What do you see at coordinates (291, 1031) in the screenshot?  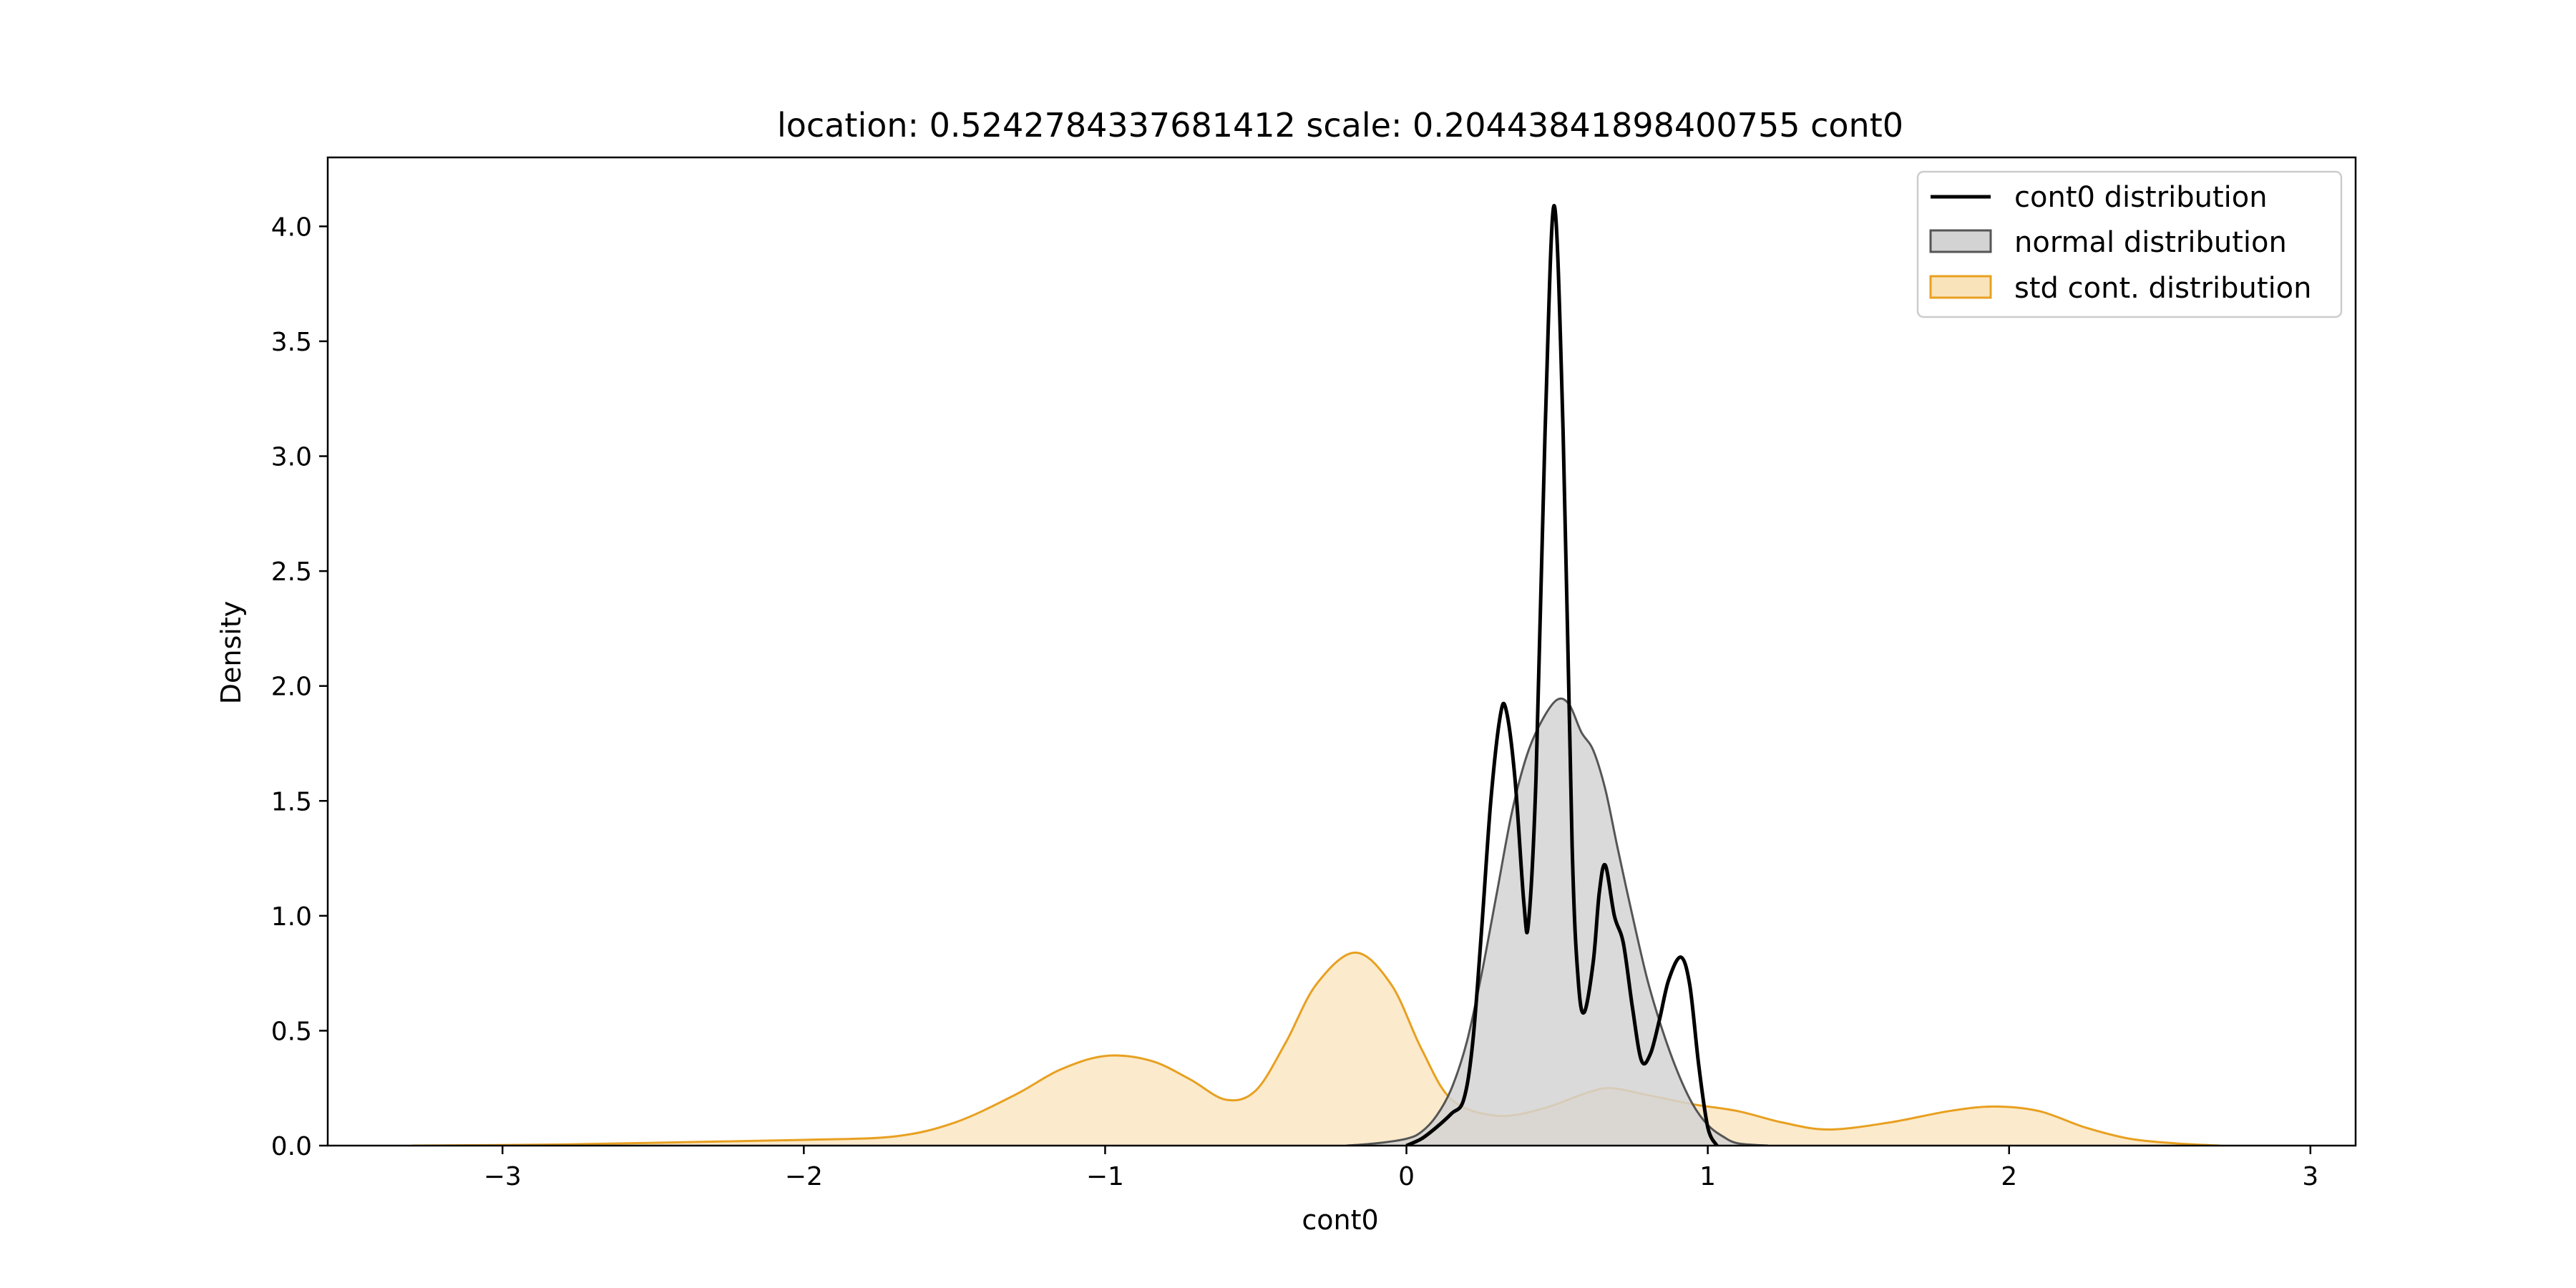 I see `y-tick-label: 0.5` at bounding box center [291, 1031].